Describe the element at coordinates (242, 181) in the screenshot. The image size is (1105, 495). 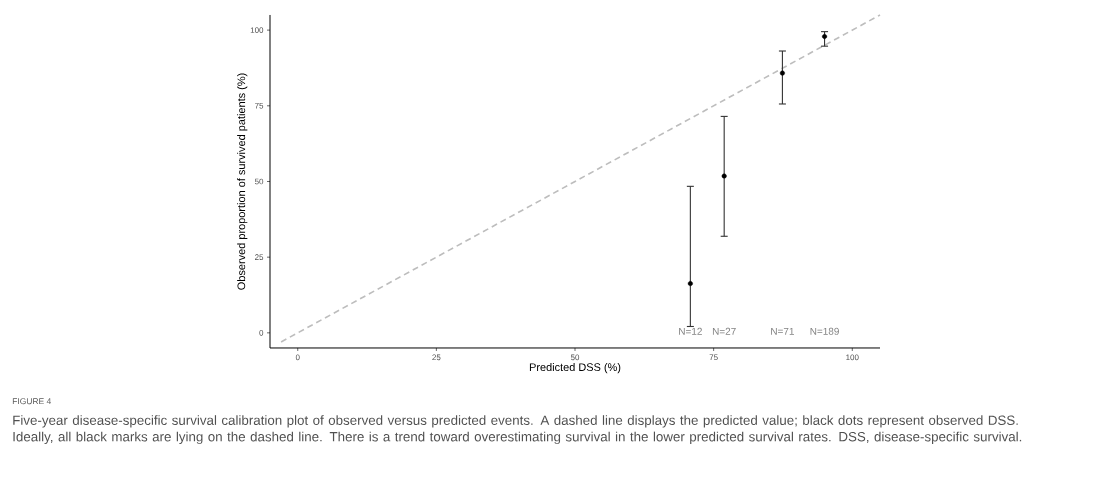
I see `y-axis-title: Observed proportion of survived patients (%)` at that location.